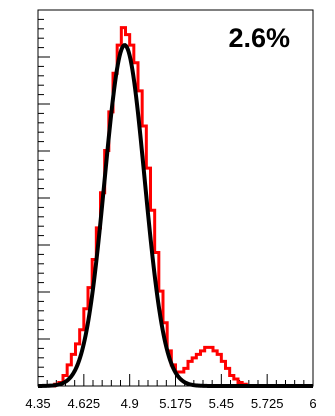 This screenshot has width=335, height=416. What do you see at coordinates (221, 403) in the screenshot?
I see `x-tick-label: 5.45` at bounding box center [221, 403].